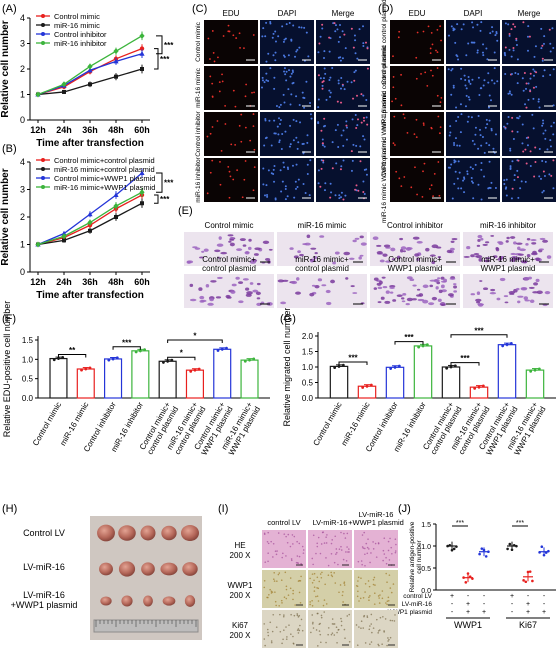 Image resolution: width=560 pixels, height=656 pixels. What do you see at coordinates (190, 601) in the screenshot?
I see `tumor` at bounding box center [190, 601].